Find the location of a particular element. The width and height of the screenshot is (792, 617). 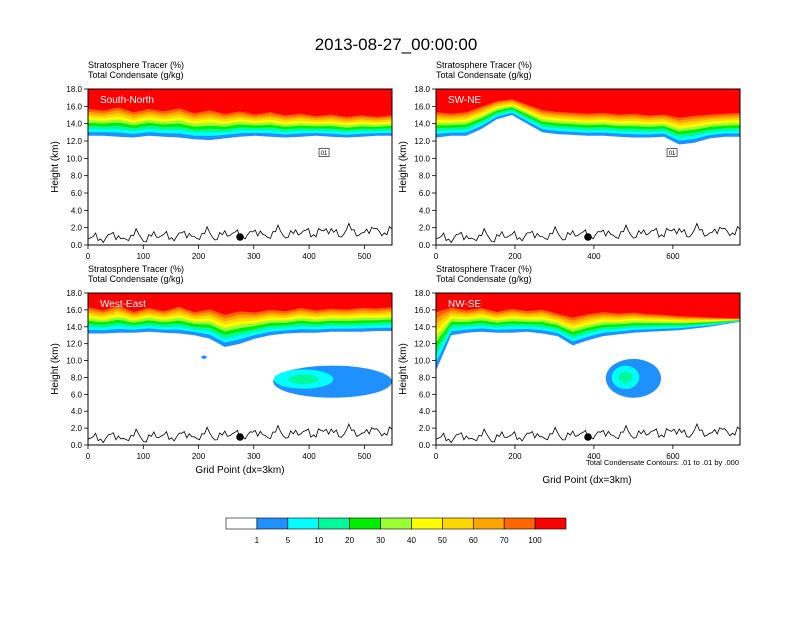

colorbar-label: 20 is located at coordinates (349, 540).